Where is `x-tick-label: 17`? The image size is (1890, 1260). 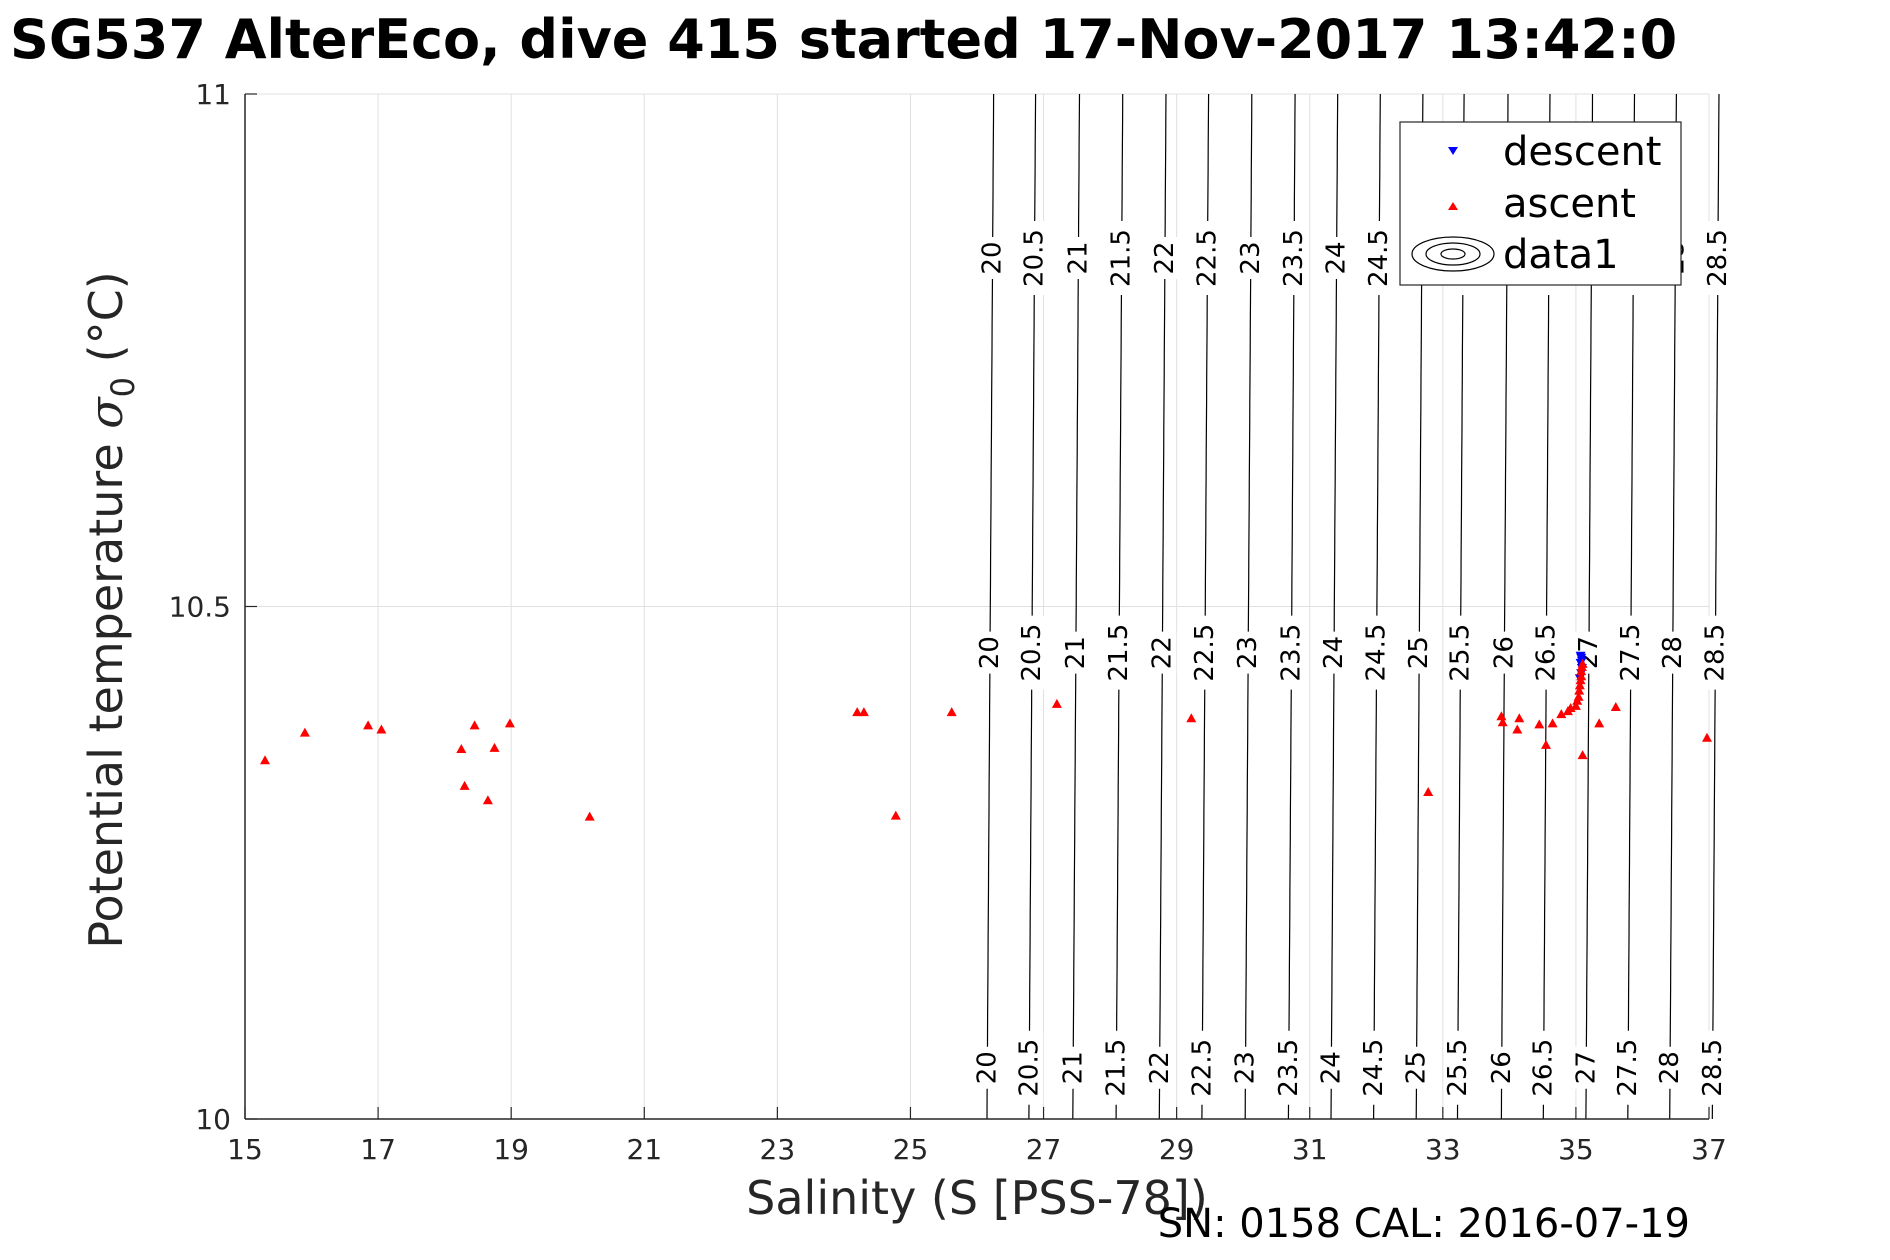 x-tick-label: 17 is located at coordinates (378, 1149).